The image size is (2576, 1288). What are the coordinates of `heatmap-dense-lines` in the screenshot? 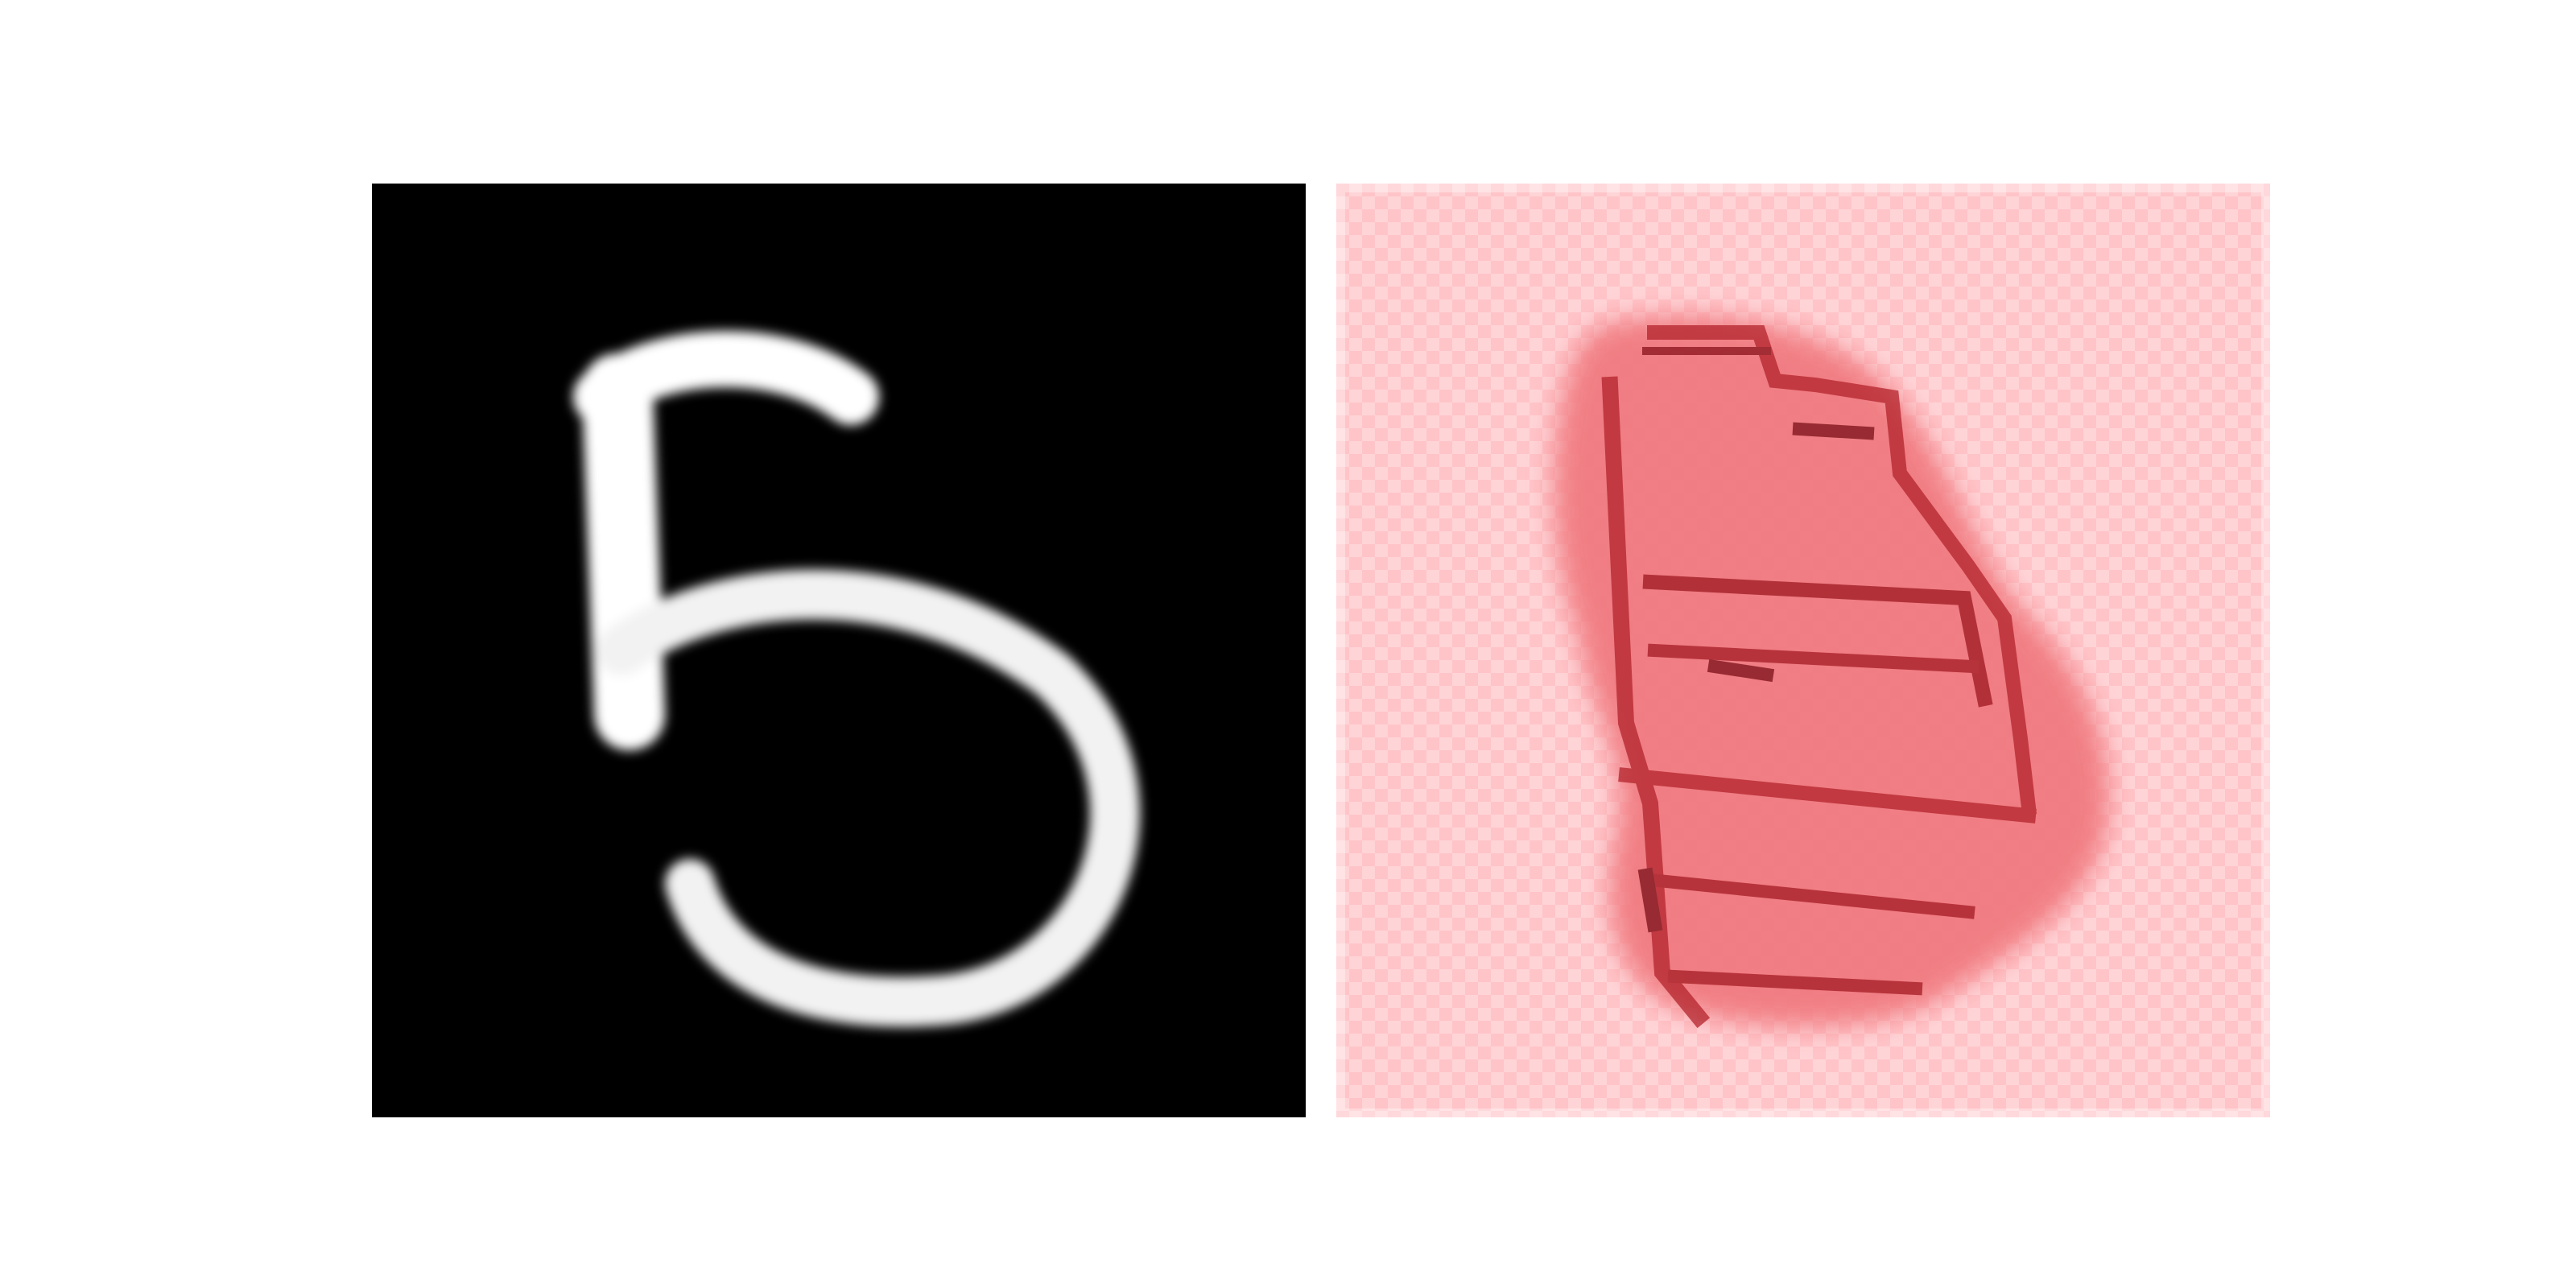 It's located at (1819, 677).